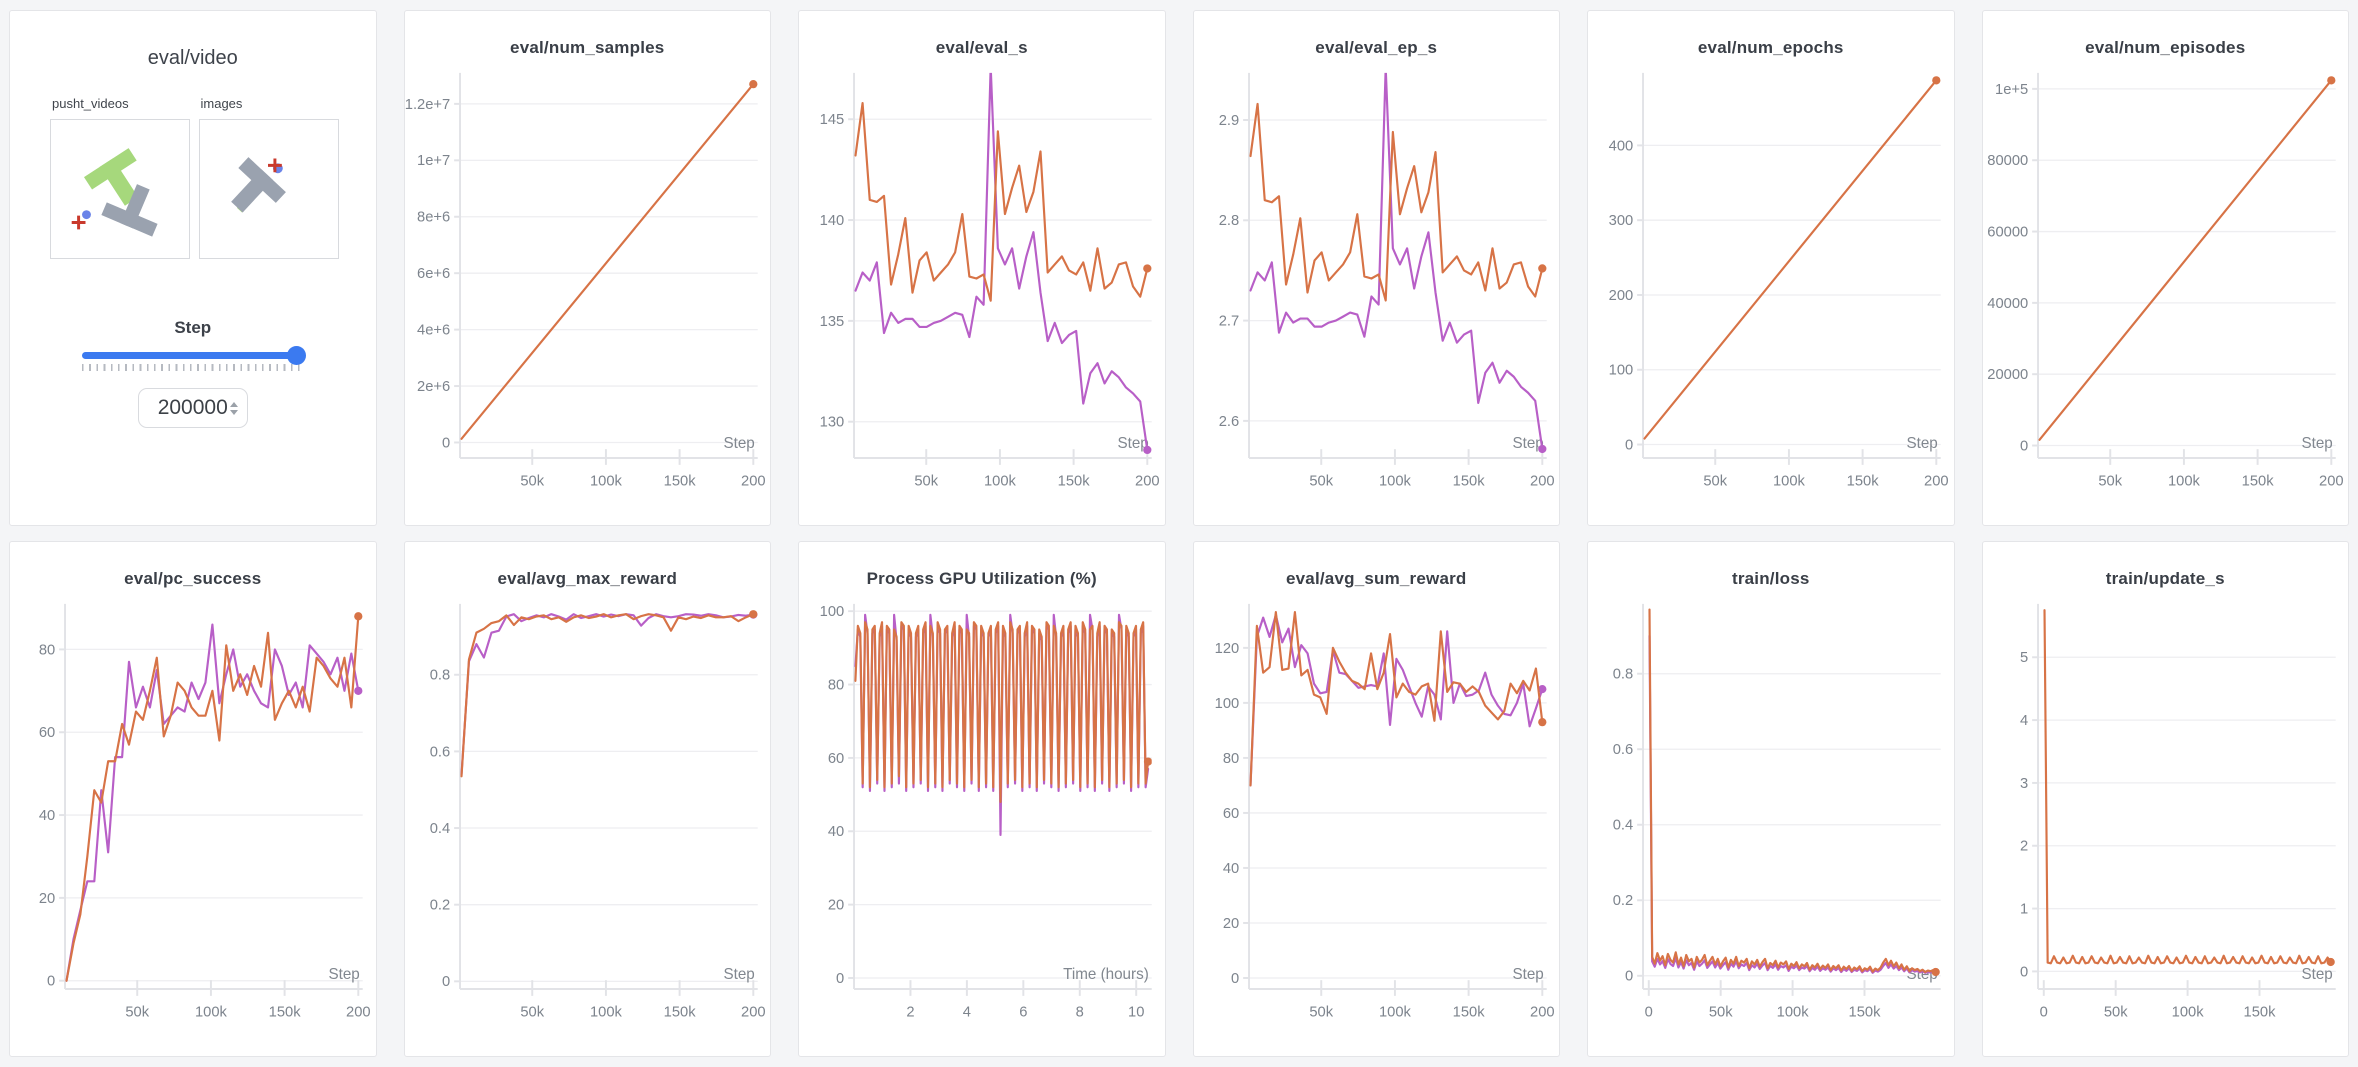  I want to click on panel-train-loss: train/loss 0 0.2 0.4 0.6 0.8 0 50k 100k 150k Step, so click(1771, 799).